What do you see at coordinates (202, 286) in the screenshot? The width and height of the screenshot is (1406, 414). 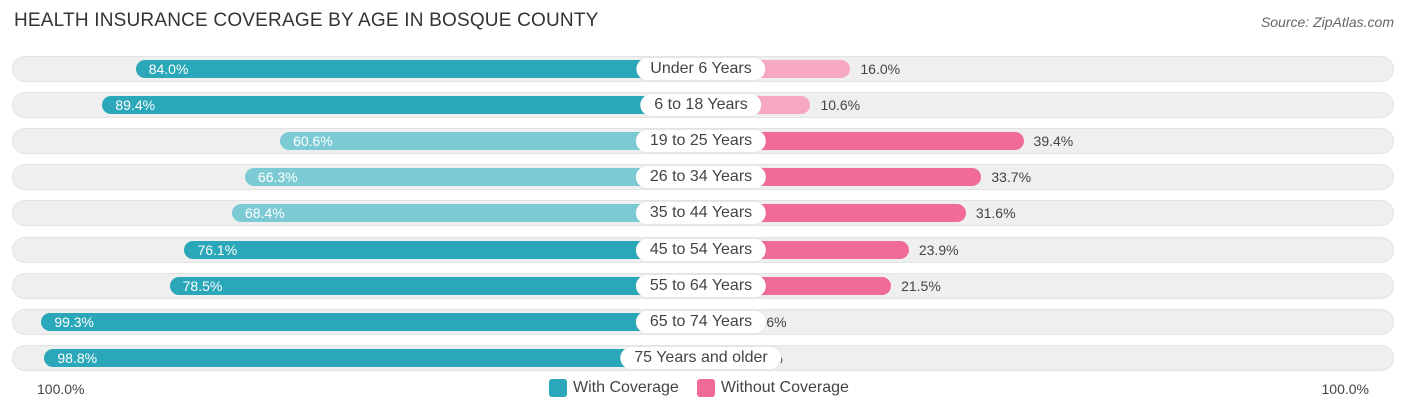 I see `value-label-with-coverage: 78.5%` at bounding box center [202, 286].